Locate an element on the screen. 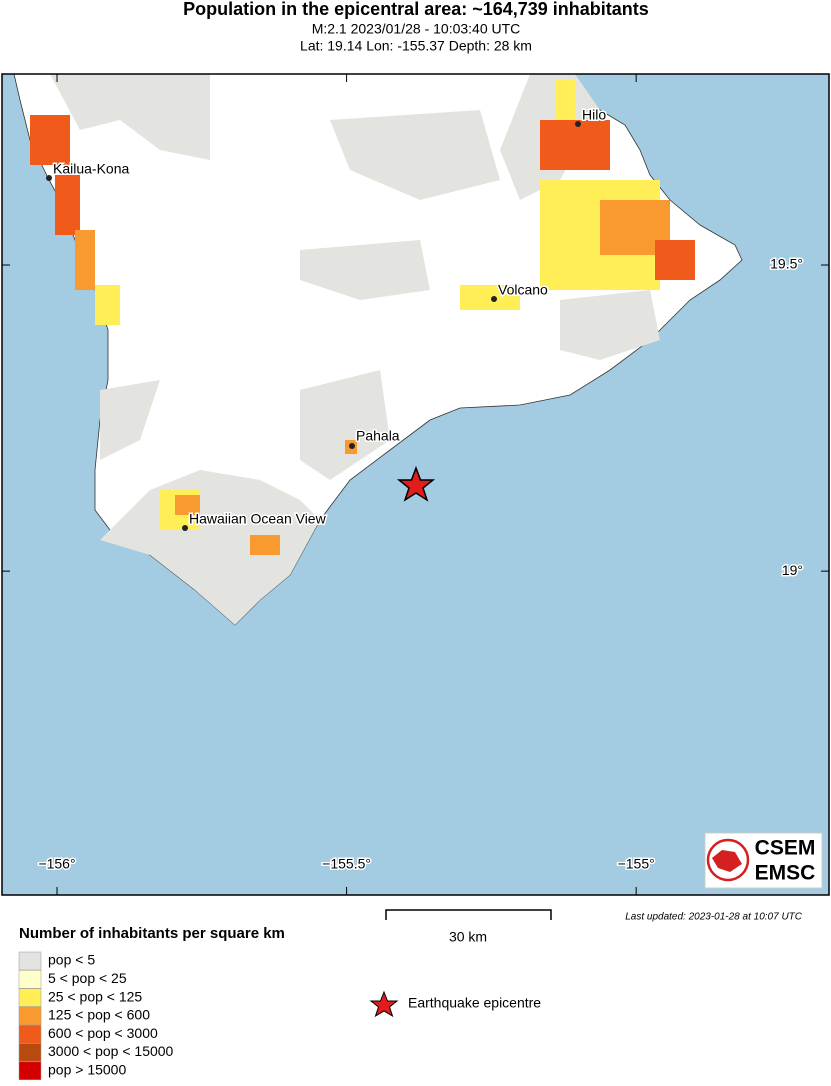 The height and width of the screenshot is (1086, 831). legend-label: 5 < pop < 25 is located at coordinates (87, 978).